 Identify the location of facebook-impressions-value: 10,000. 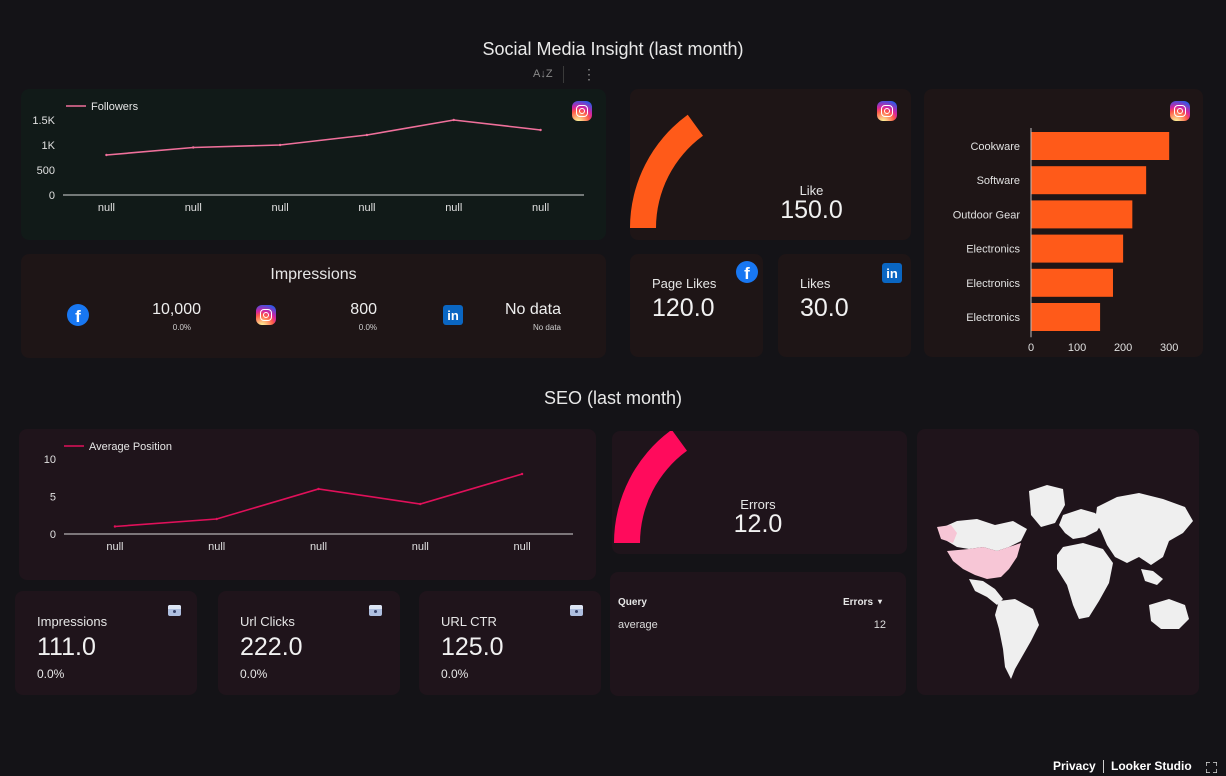
(176, 309).